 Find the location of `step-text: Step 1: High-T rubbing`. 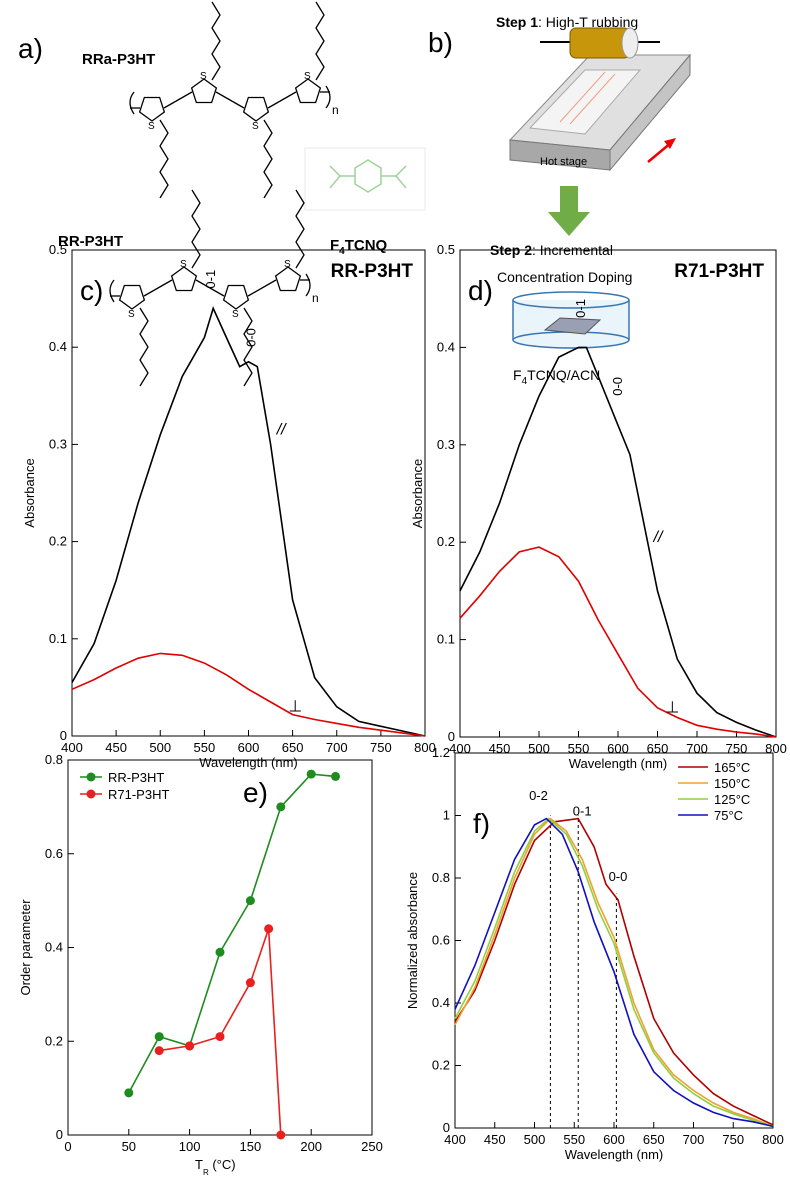

step-text: Step 1: High-T rubbing is located at coordinates (567, 22).